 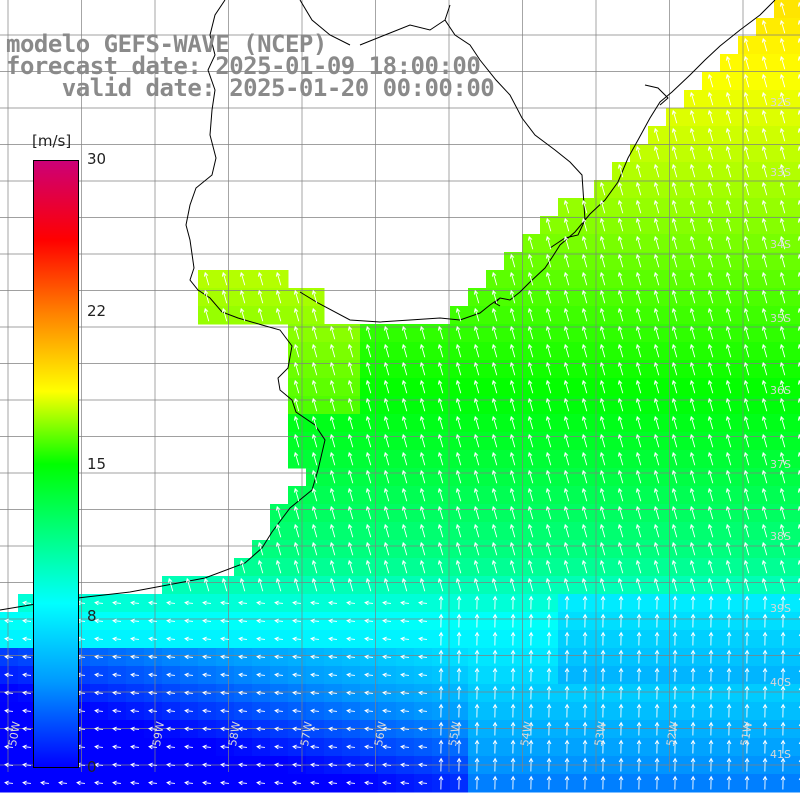 I want to click on lat-label: 35S, so click(x=780, y=318).